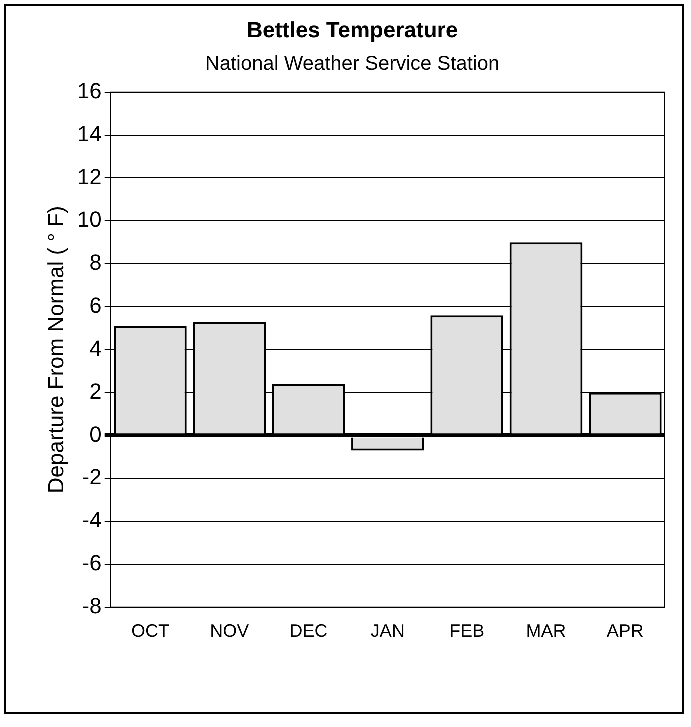 This screenshot has width=691, height=727. I want to click on y-tick-label: 16, so click(89, 91).